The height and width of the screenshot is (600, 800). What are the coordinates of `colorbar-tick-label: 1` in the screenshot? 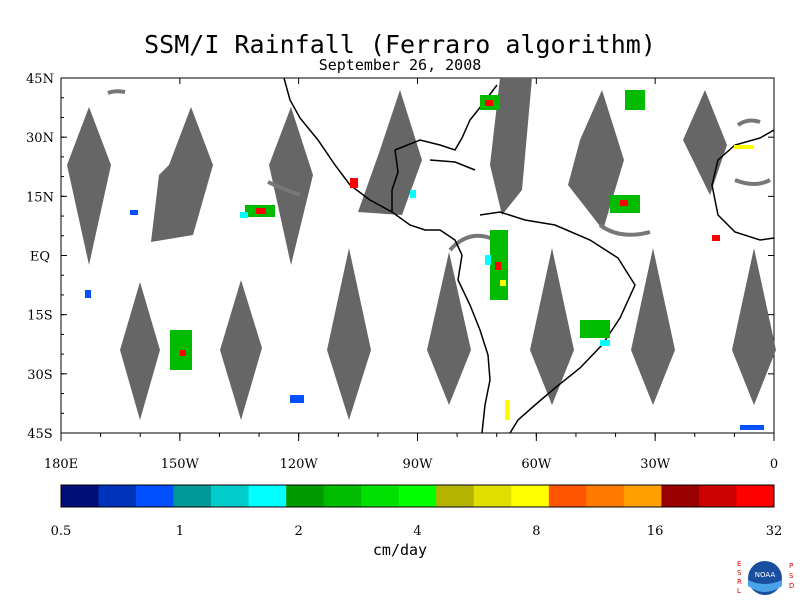 It's located at (180, 531).